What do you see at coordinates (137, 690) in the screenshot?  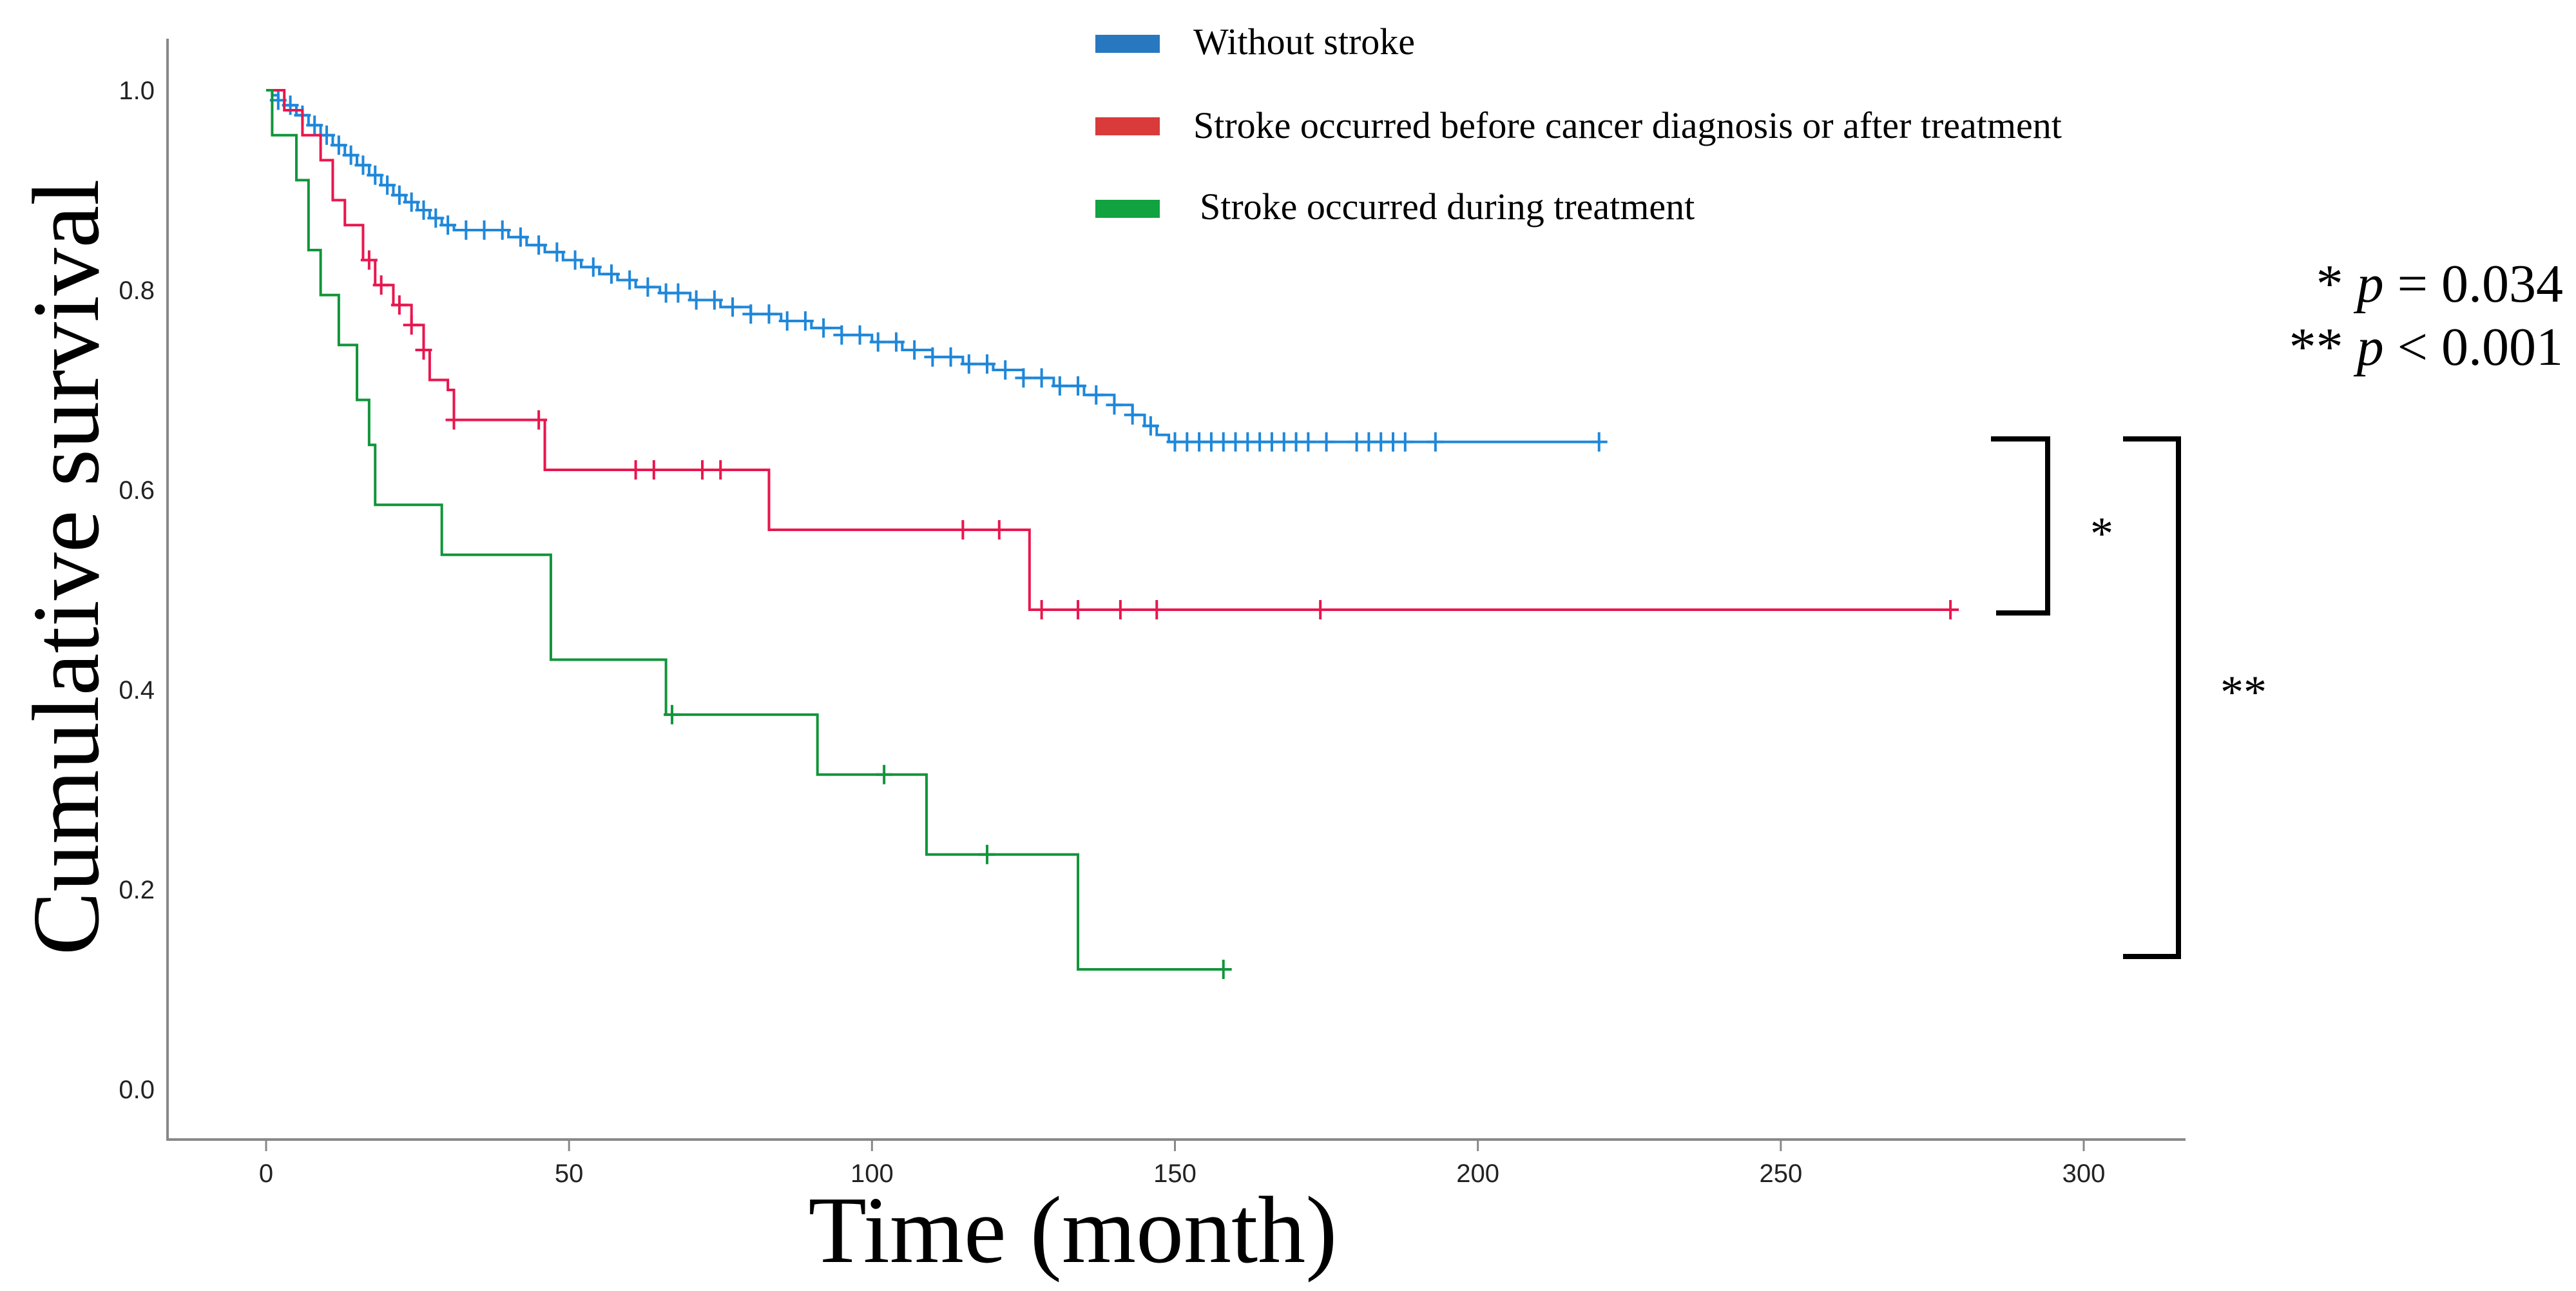 I see `y-tick-label: 0.4` at bounding box center [137, 690].